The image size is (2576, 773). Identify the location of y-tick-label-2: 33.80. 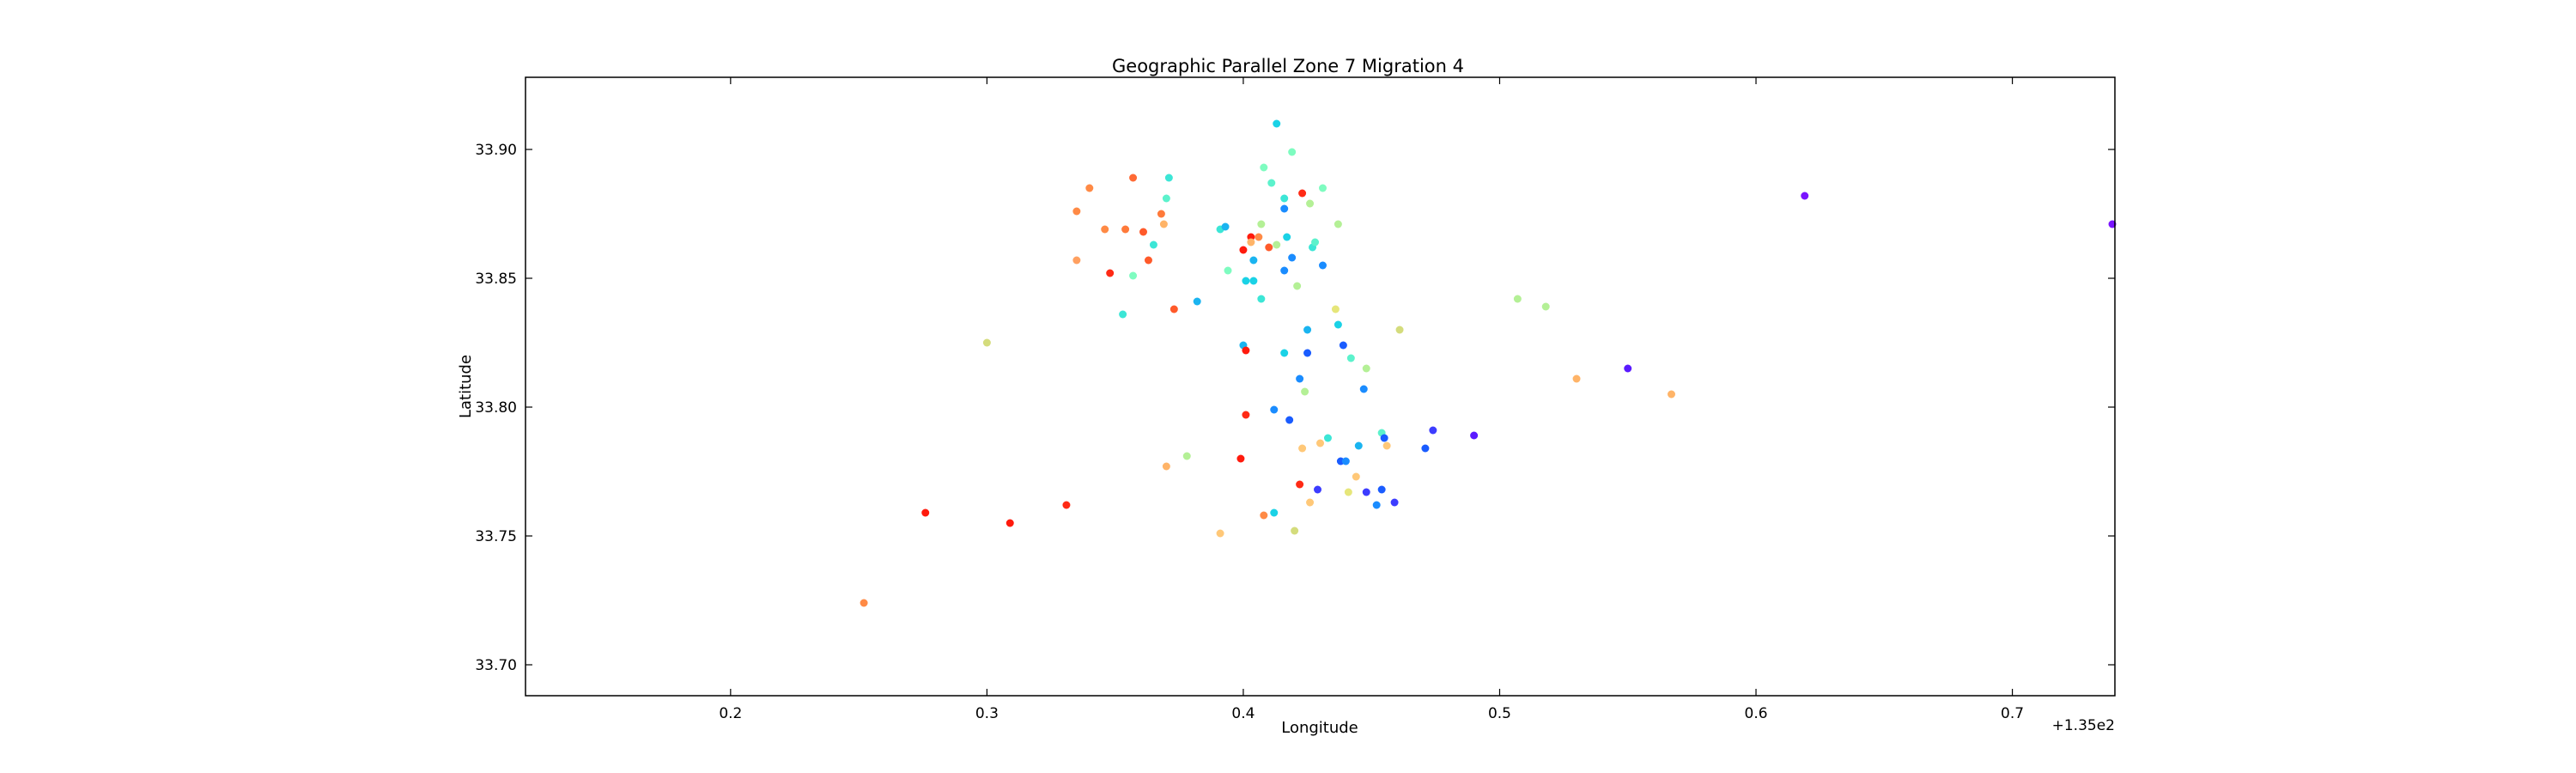
(496, 408).